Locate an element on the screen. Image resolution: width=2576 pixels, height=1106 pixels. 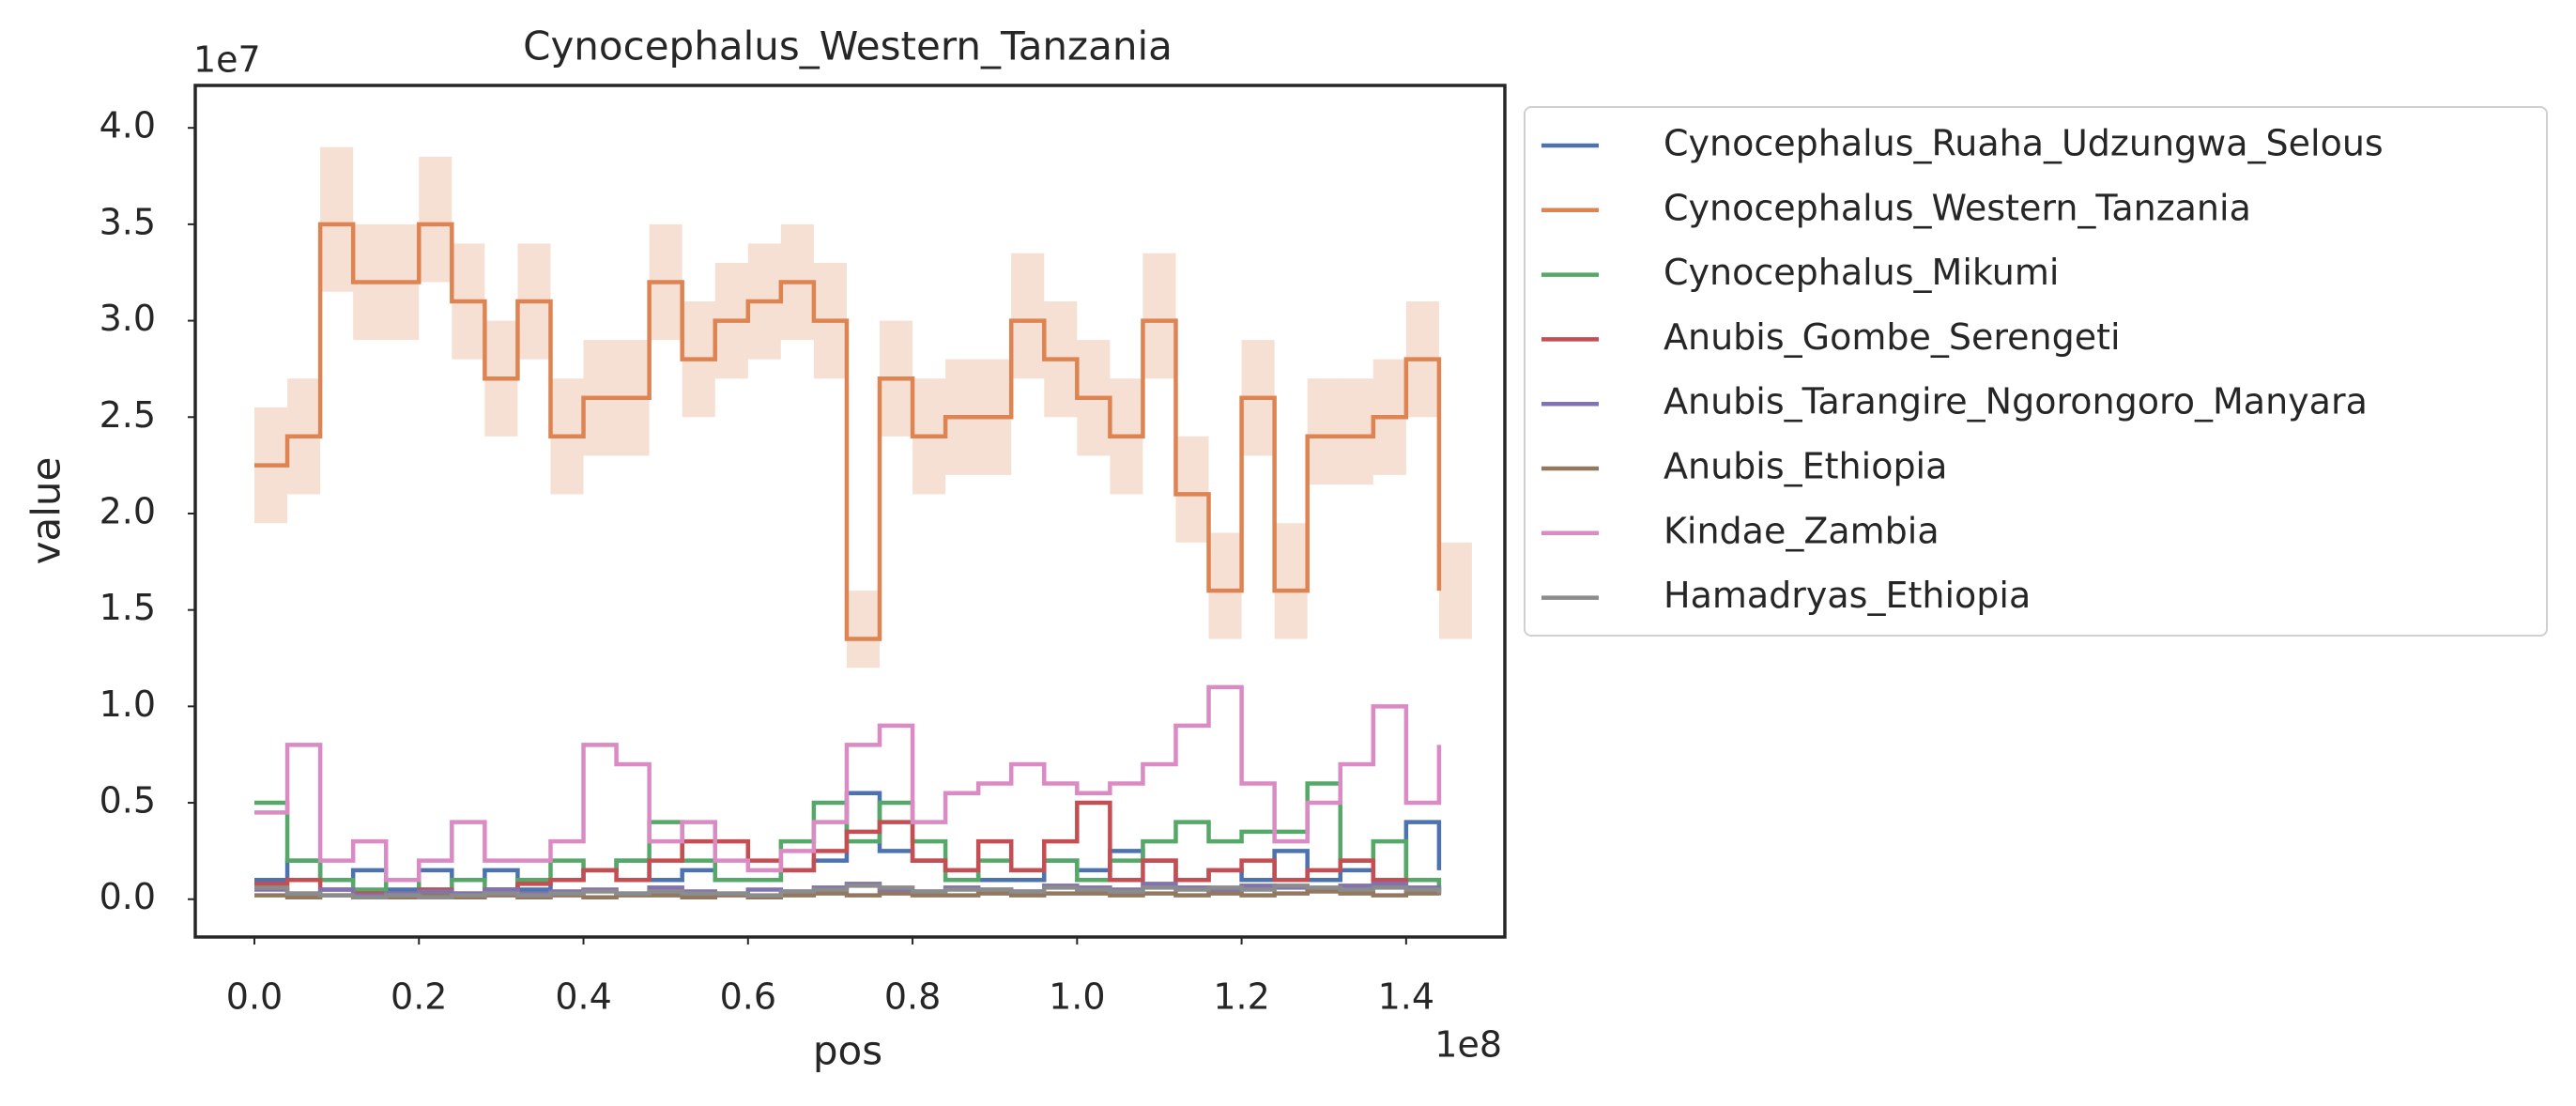
y-tick-label: 1.0 is located at coordinates (128, 704).